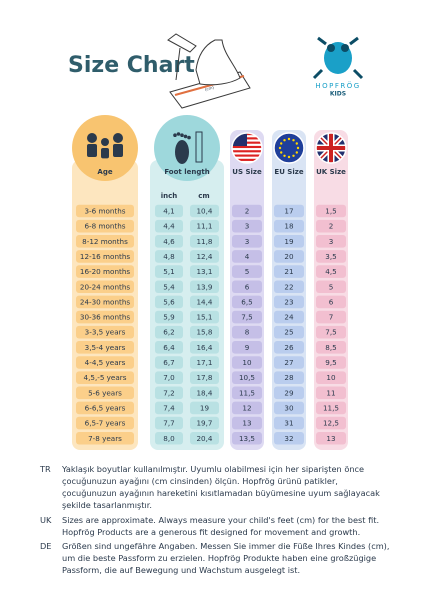 The height and width of the screenshot is (600, 424). I want to click on cell: 7, so click(331, 317).